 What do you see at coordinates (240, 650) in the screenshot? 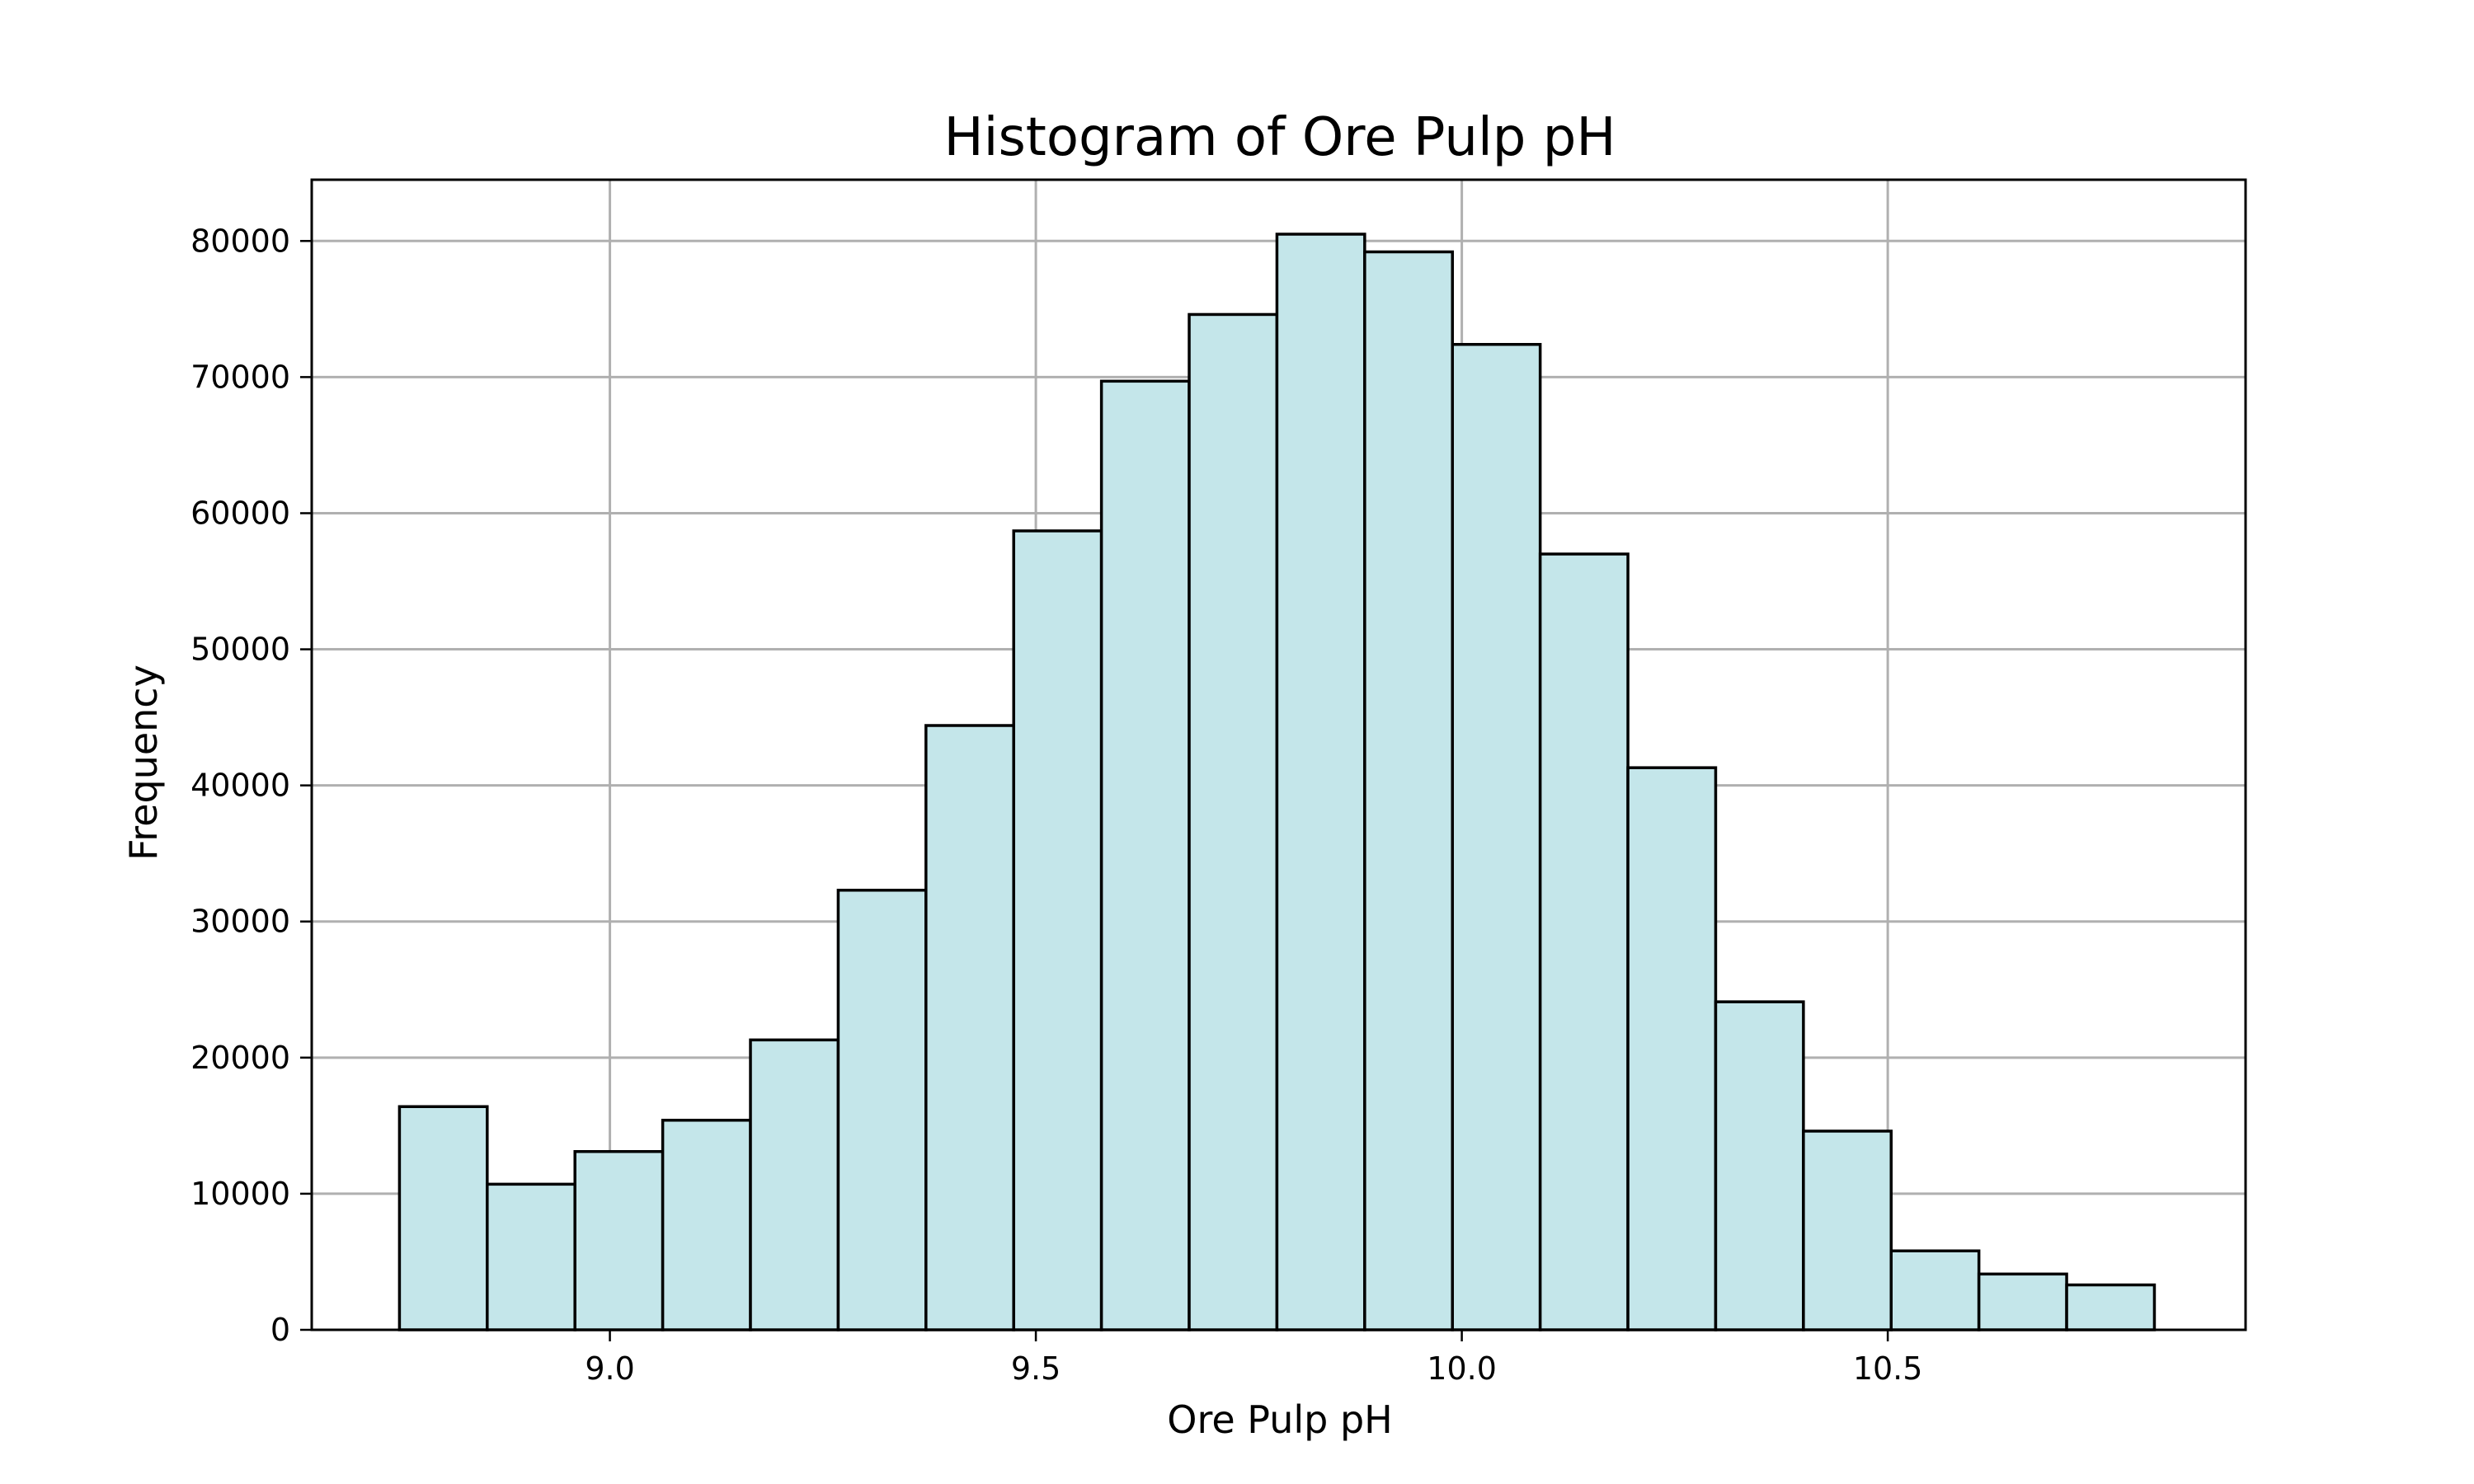
I see `y-tick-label: 50000` at bounding box center [240, 650].